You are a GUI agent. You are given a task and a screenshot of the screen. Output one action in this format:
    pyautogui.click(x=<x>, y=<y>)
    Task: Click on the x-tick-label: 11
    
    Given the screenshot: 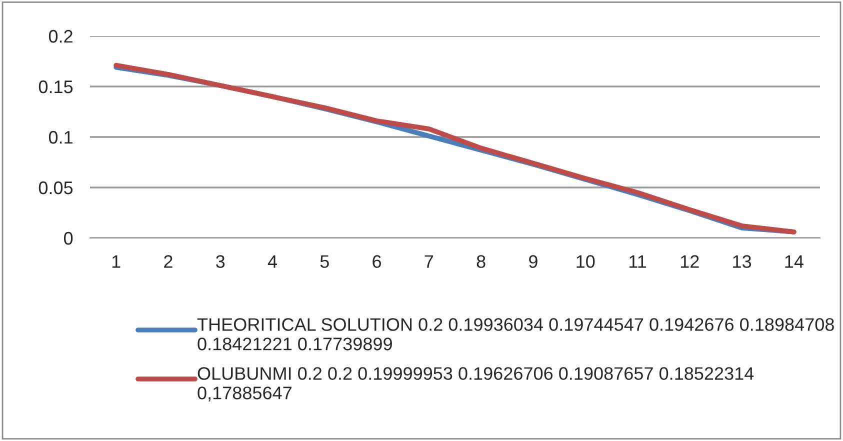 What is the action you would take?
    pyautogui.click(x=638, y=261)
    